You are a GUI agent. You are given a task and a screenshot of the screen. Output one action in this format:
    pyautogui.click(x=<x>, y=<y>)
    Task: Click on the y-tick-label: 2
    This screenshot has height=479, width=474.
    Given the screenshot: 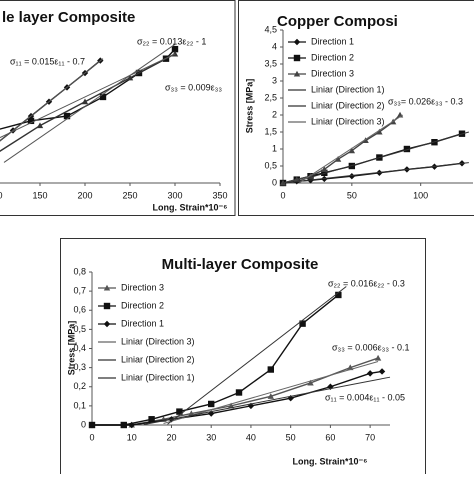 What is the action you would take?
    pyautogui.click(x=274, y=114)
    